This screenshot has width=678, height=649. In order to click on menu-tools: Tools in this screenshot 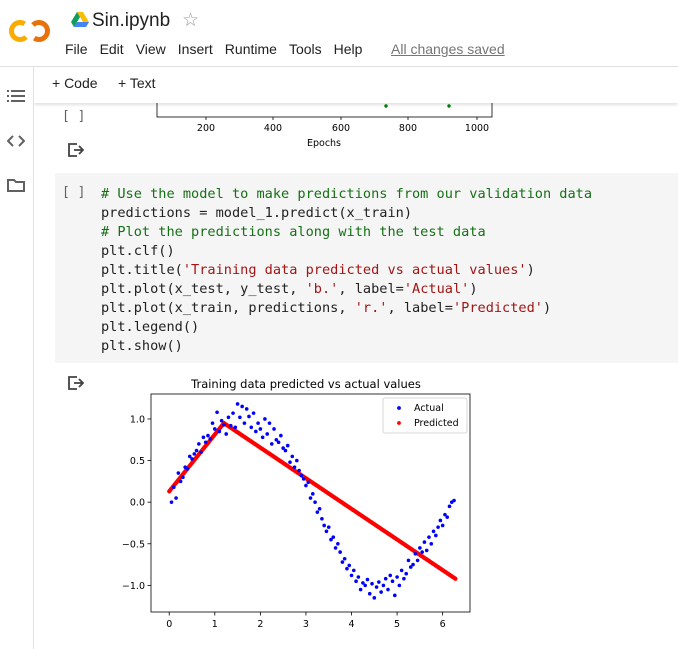, I will do `click(305, 49)`.